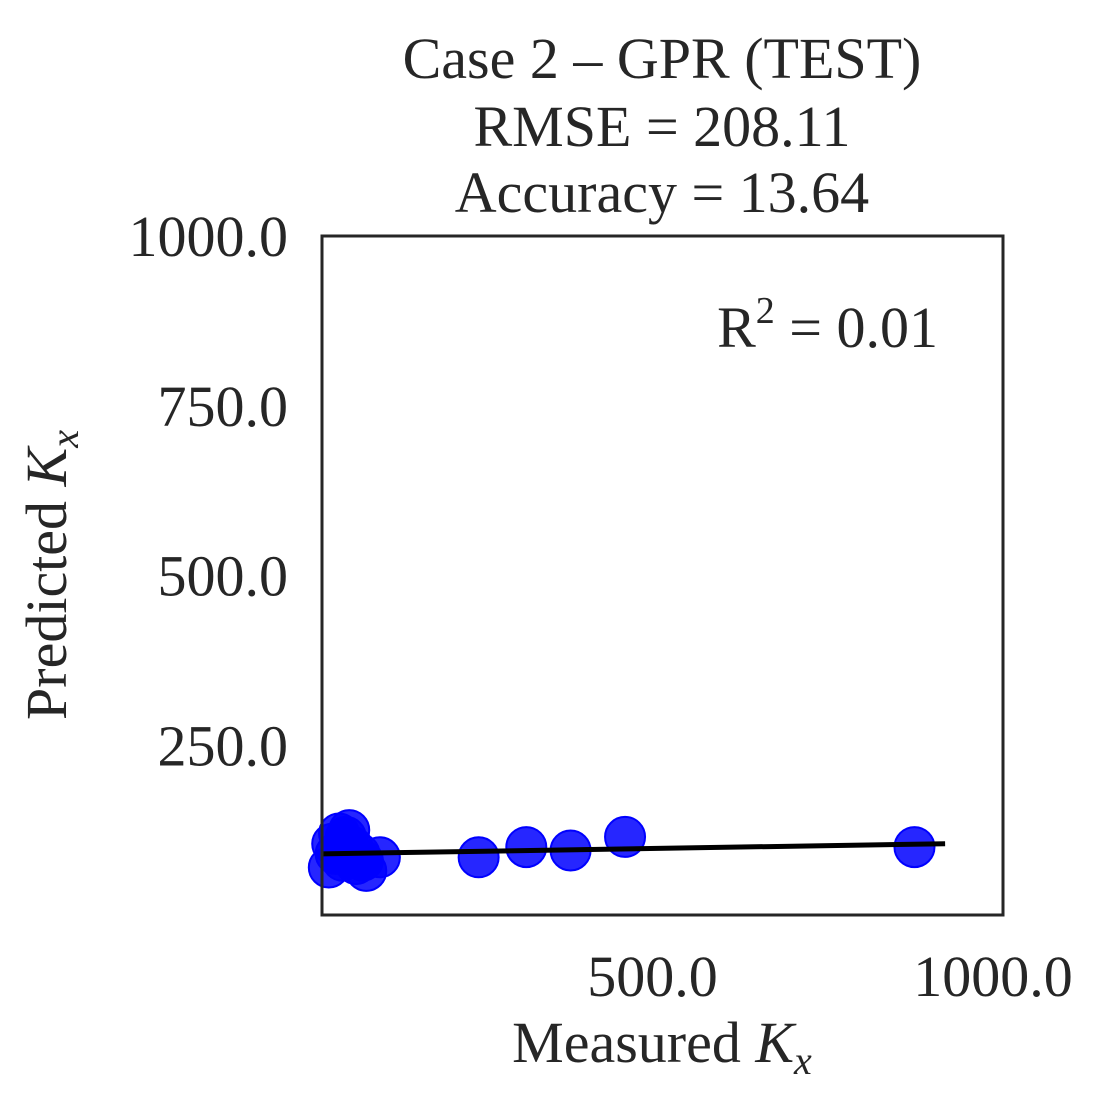  I want to click on y-tick-label-4: 1000.0, so click(209, 236).